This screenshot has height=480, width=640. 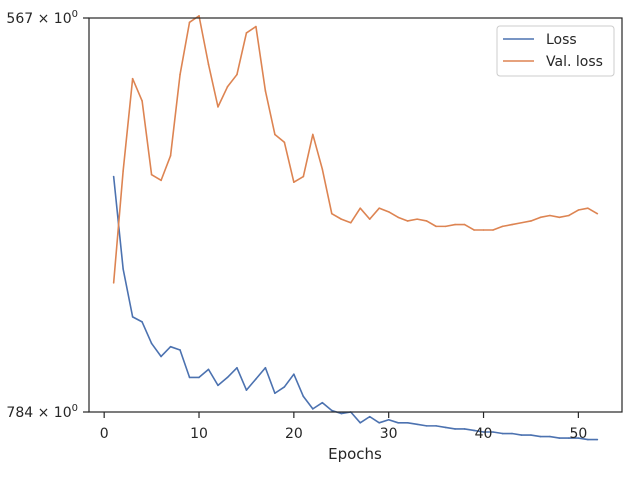 What do you see at coordinates (19, 19) in the screenshot?
I see `y-tick-mantissa-top: 567` at bounding box center [19, 19].